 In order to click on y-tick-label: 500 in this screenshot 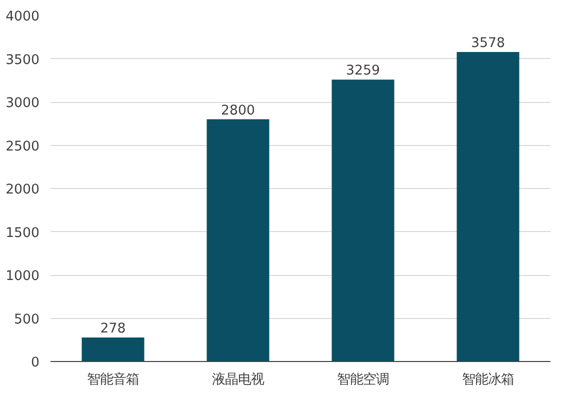, I will do `click(27, 320)`.